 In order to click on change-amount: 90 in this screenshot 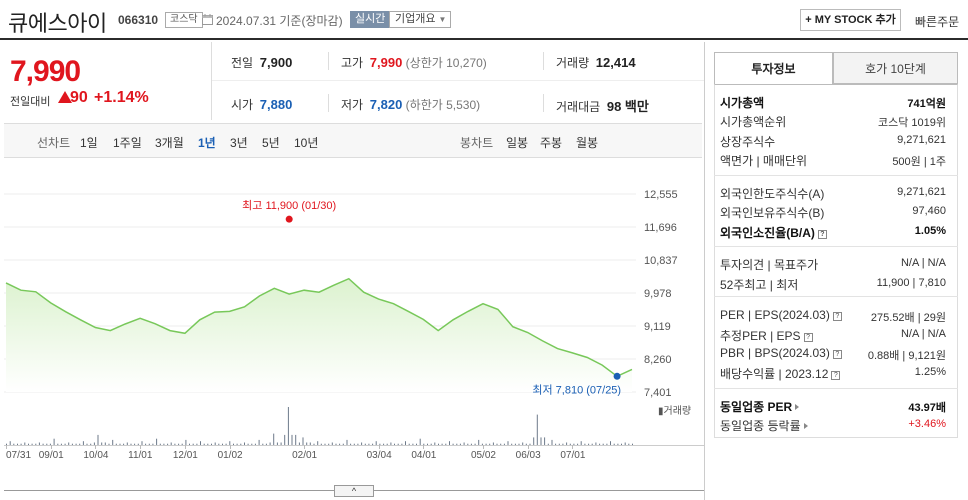, I will do `click(79, 97)`.